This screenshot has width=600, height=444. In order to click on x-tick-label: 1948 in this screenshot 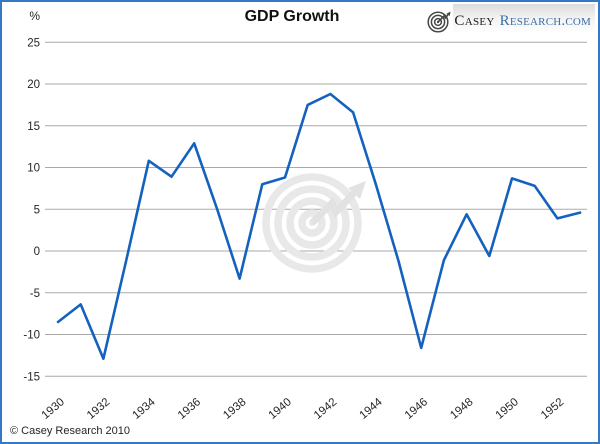, I will do `click(461, 409)`.